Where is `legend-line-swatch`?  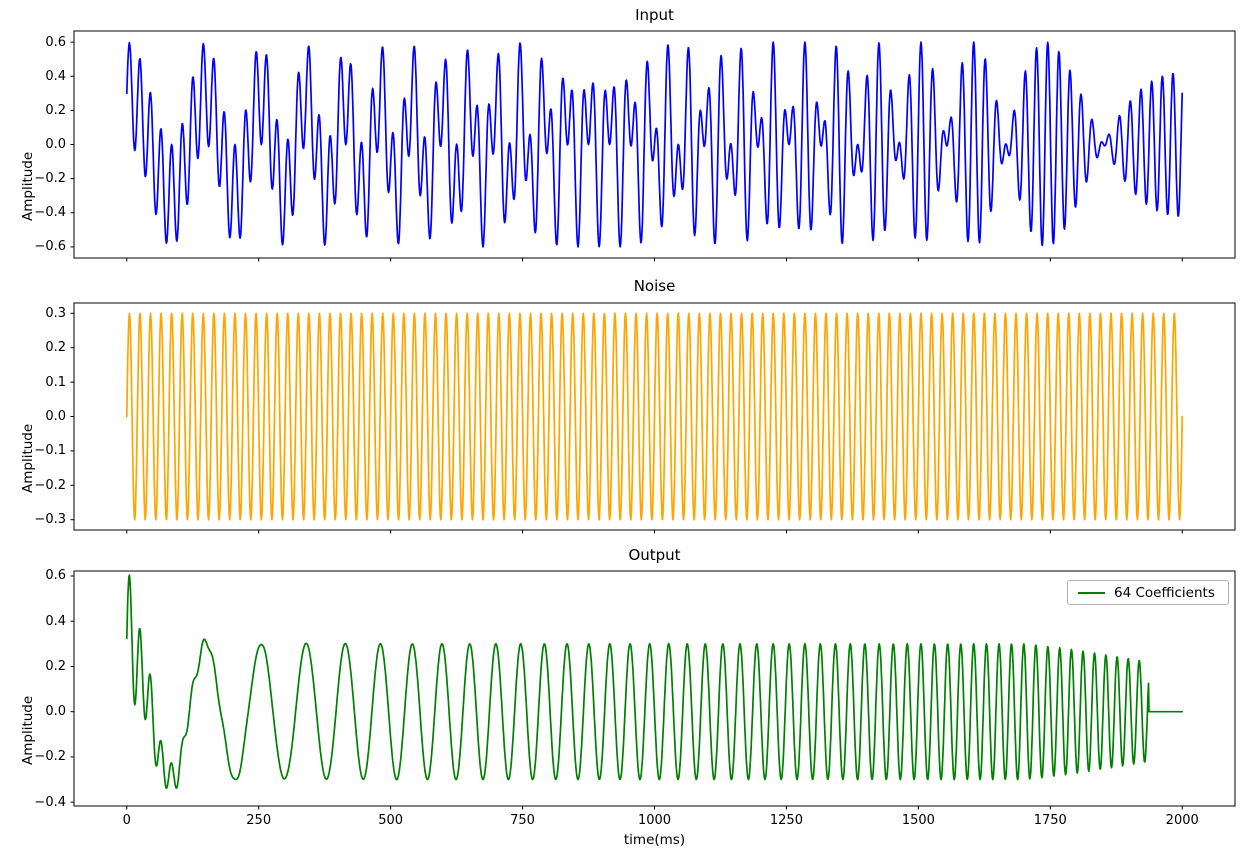
legend-line-swatch is located at coordinates (1091, 592).